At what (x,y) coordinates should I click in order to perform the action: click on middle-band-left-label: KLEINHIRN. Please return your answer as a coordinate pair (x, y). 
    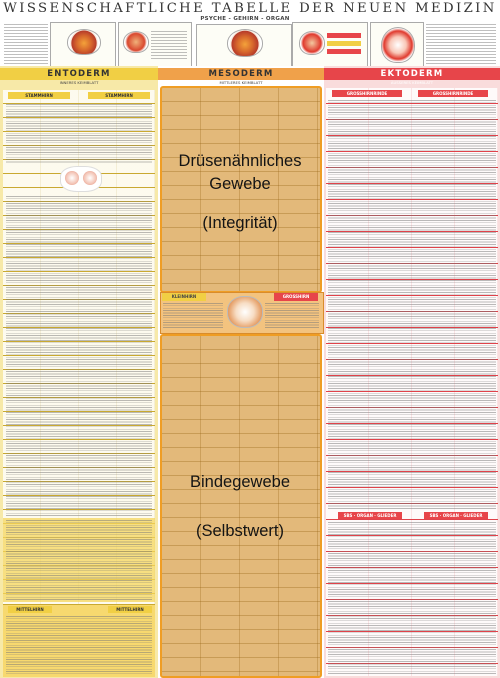
    Looking at the image, I should click on (184, 297).